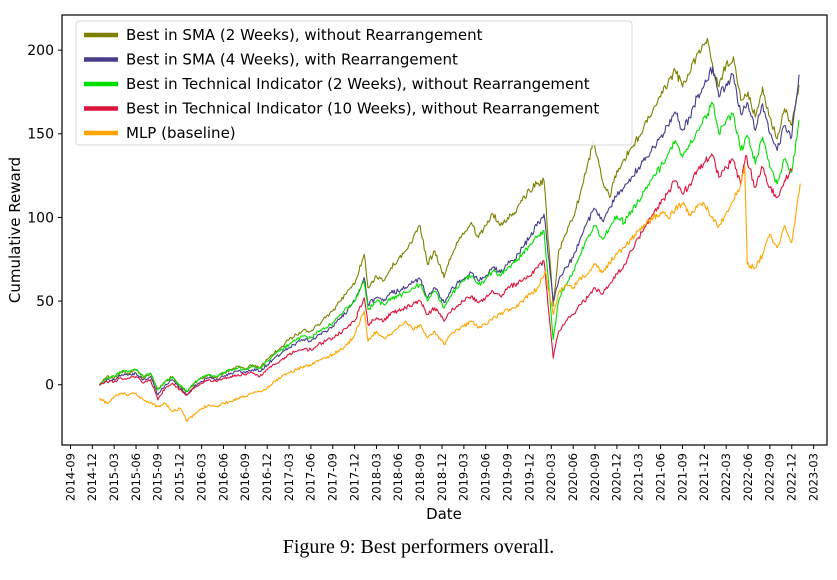 Image resolution: width=837 pixels, height=580 pixels. What do you see at coordinates (136, 477) in the screenshot?
I see `x-tick-label: 2015-06` at bounding box center [136, 477].